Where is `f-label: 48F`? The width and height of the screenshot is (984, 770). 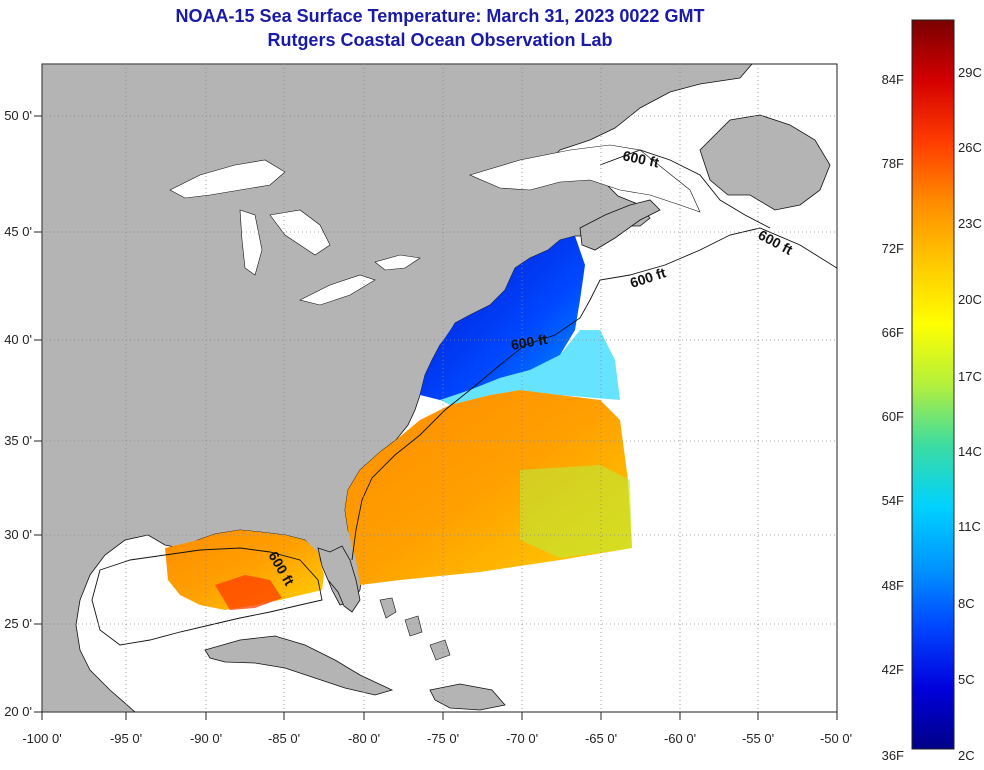
f-label: 48F is located at coordinates (893, 585).